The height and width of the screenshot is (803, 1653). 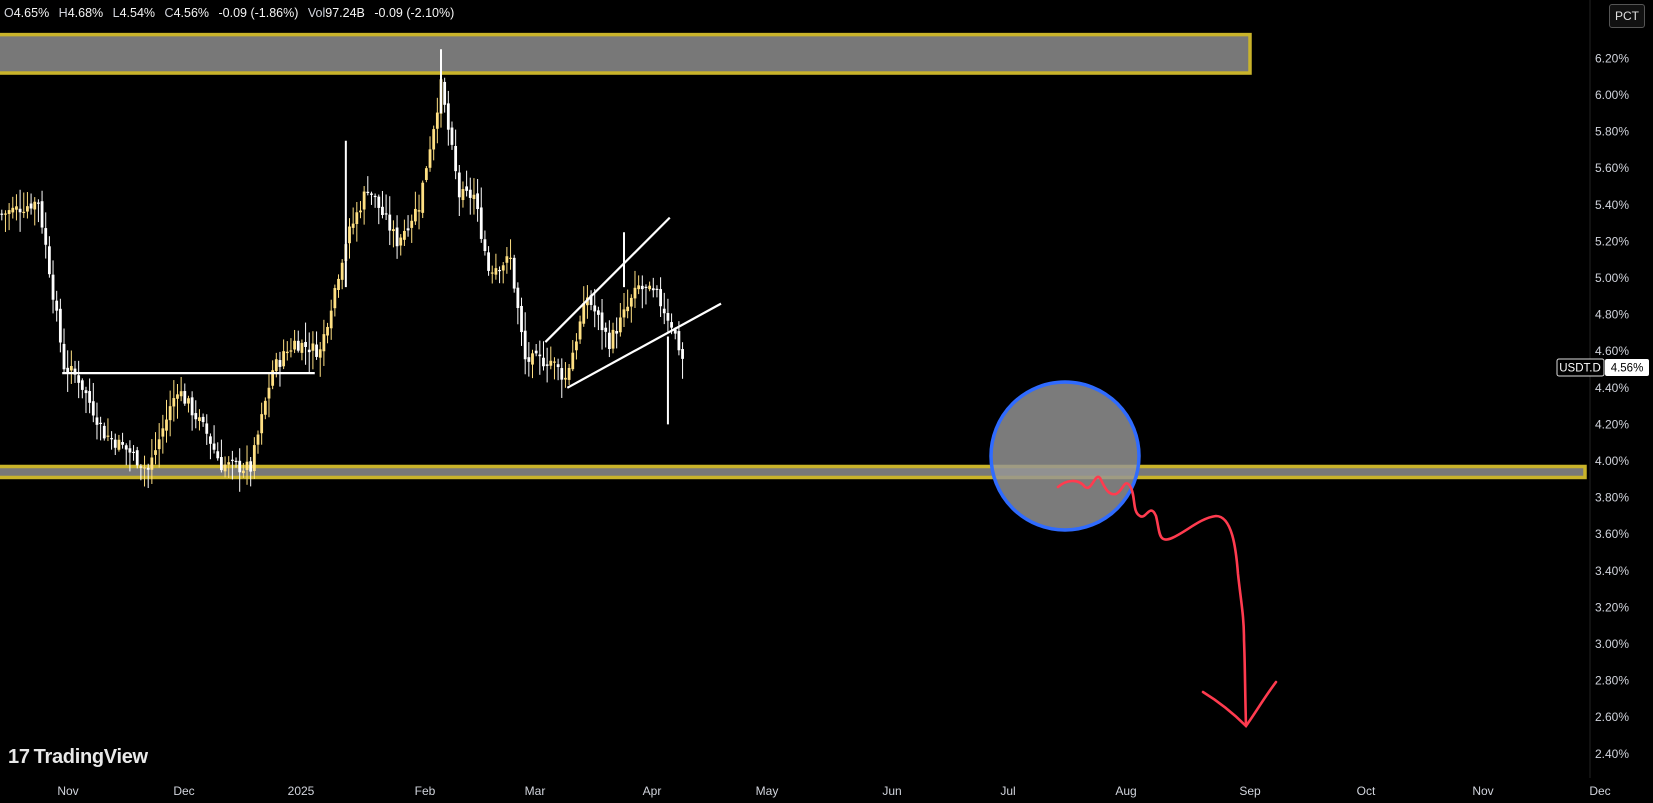 I want to click on y-tick-label: 6.00%, so click(x=1612, y=95).